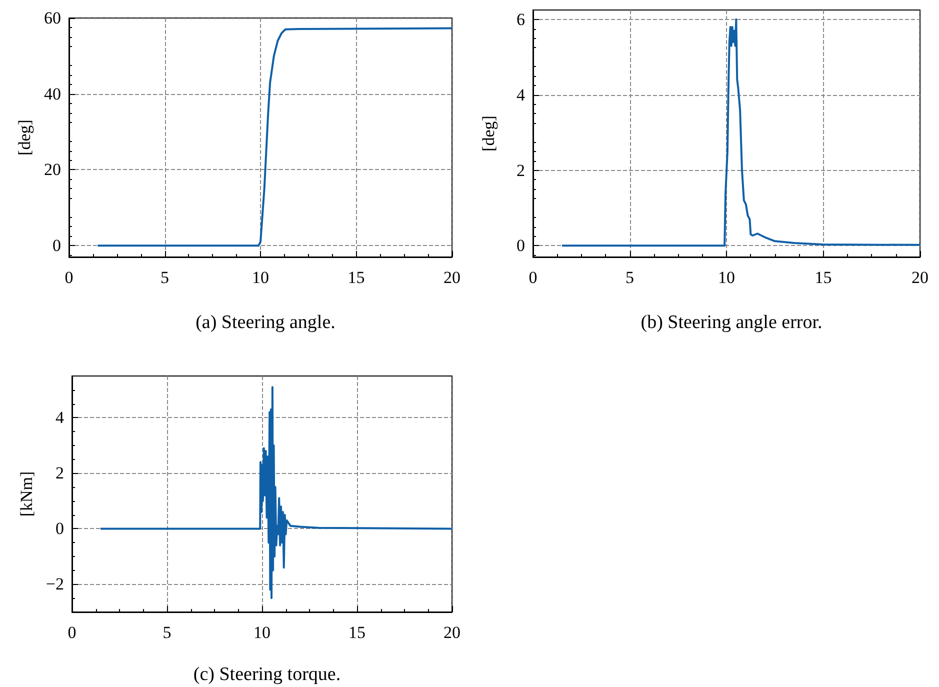 The width and height of the screenshot is (939, 687). What do you see at coordinates (267, 674) in the screenshot?
I see `text: (c) Steering torque.` at bounding box center [267, 674].